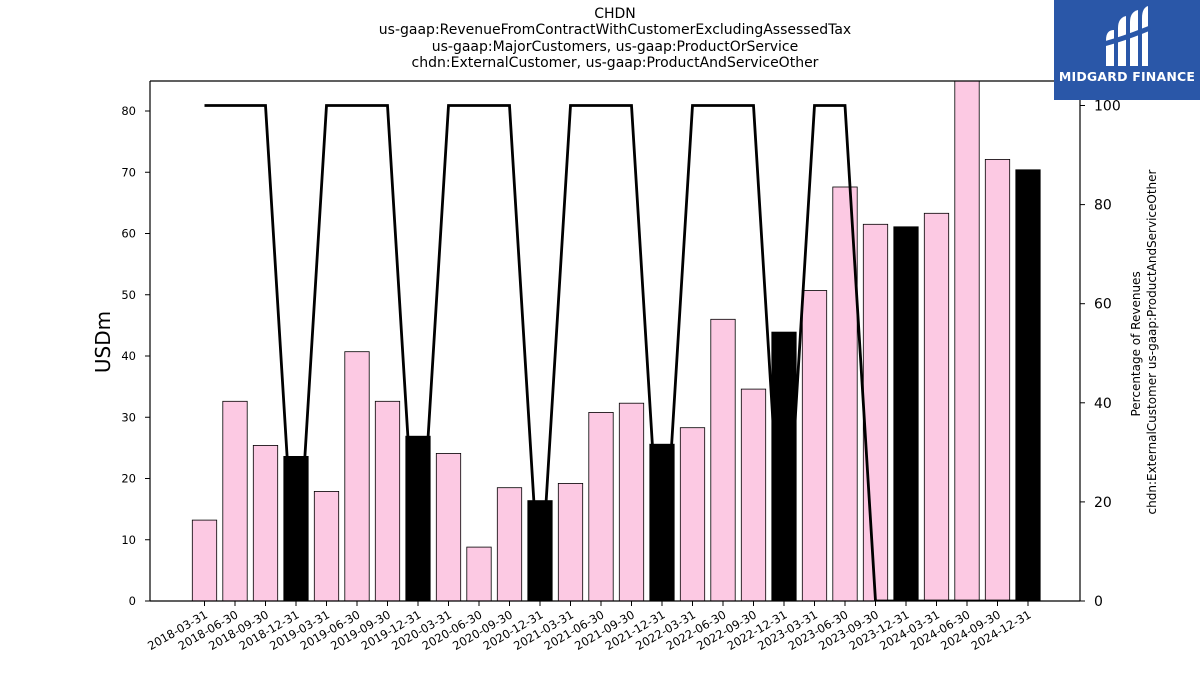  Describe the element at coordinates (1103, 305) in the screenshot. I see `y2-tick-label: 60` at that location.